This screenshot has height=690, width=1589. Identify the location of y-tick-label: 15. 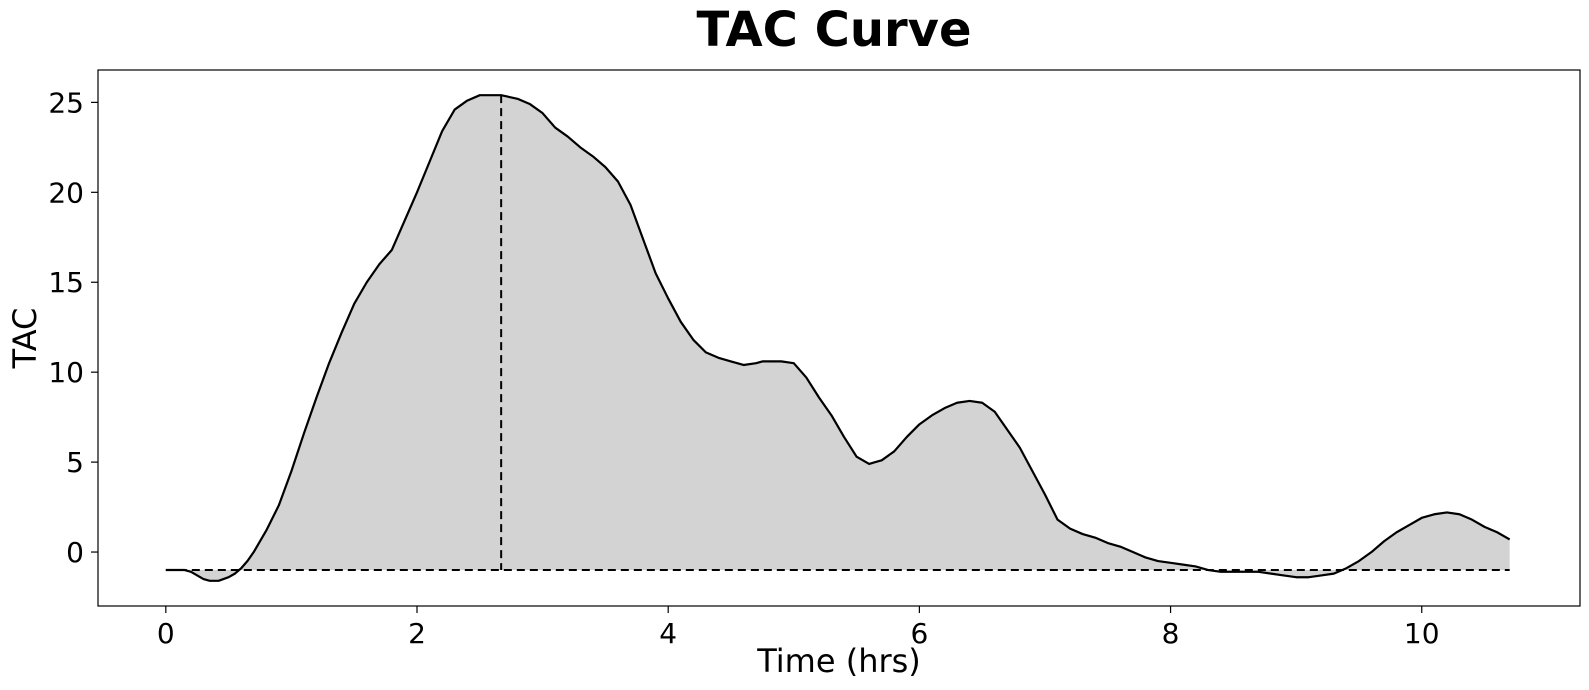
(66, 282).